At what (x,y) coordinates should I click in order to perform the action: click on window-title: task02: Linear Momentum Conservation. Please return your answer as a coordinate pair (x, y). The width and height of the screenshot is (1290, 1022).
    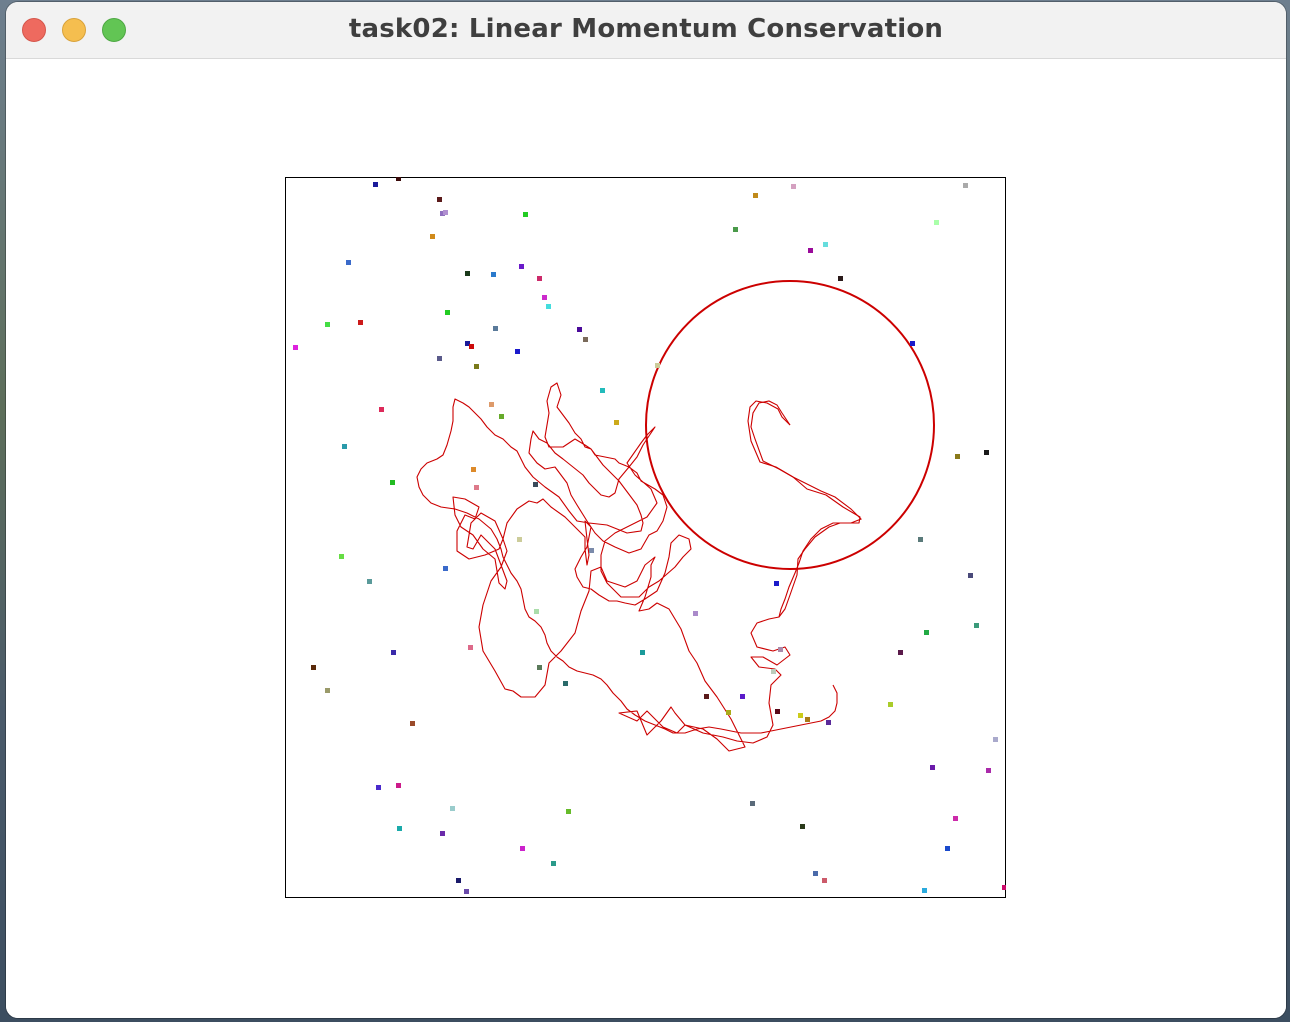
    Looking at the image, I should click on (646, 29).